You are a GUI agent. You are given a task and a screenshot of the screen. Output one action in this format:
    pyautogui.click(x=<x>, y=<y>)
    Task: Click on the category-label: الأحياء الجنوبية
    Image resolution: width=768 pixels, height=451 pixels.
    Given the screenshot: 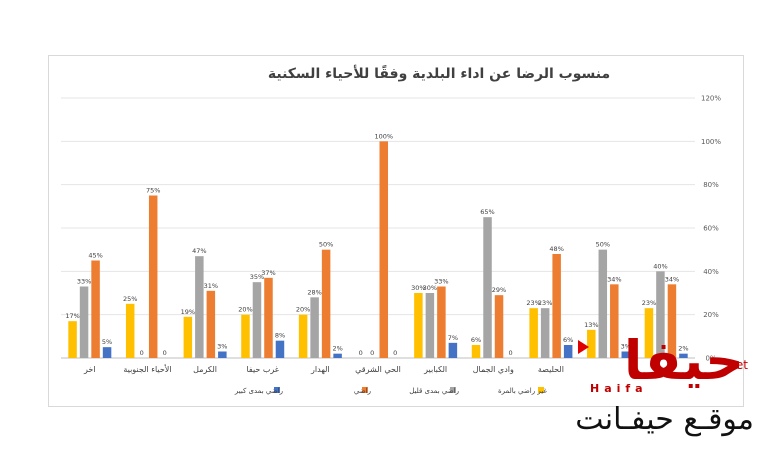 What is the action you would take?
    pyautogui.click(x=147, y=369)
    